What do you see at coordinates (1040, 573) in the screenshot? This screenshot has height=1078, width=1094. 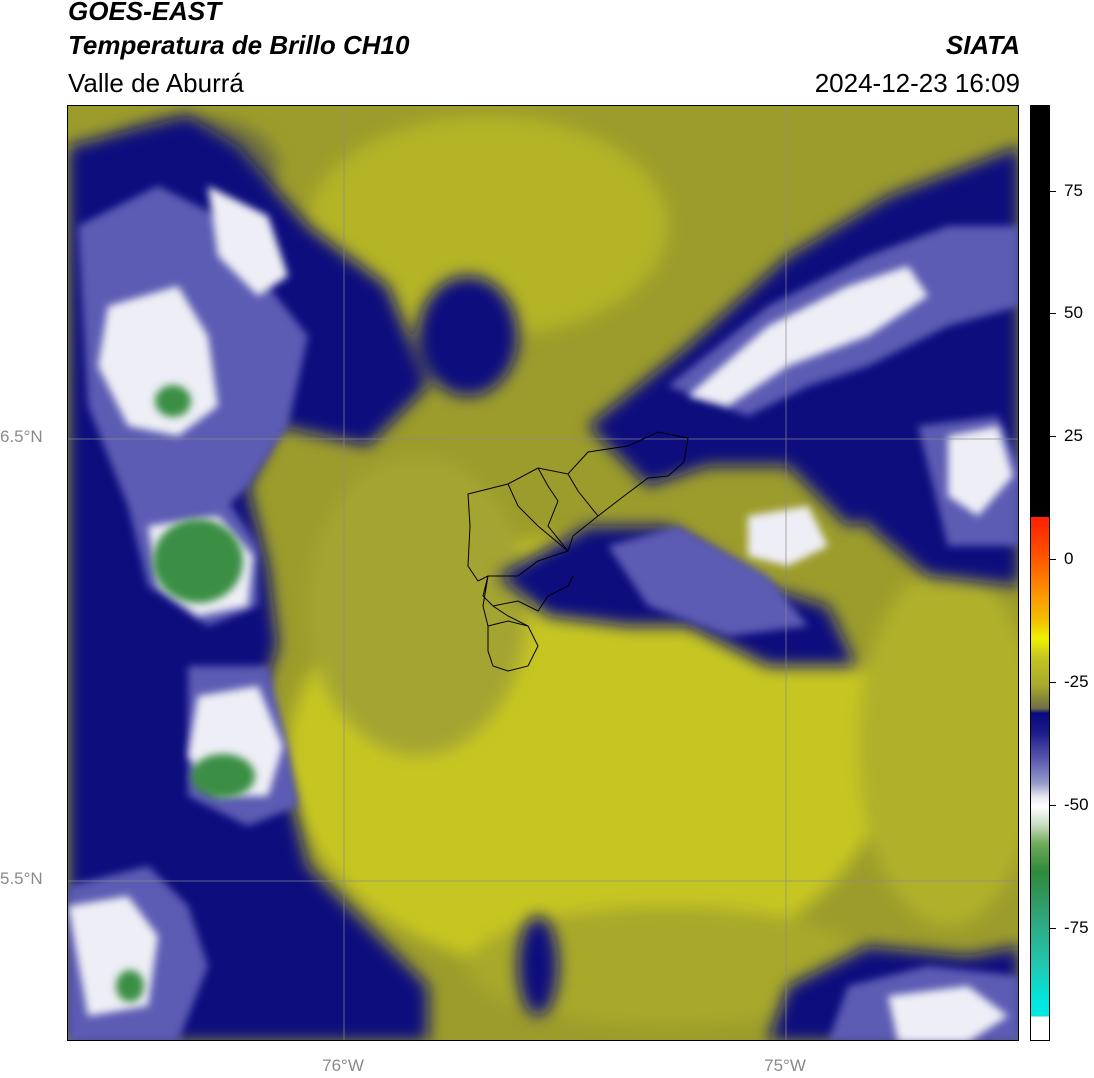 I see `colorbar` at bounding box center [1040, 573].